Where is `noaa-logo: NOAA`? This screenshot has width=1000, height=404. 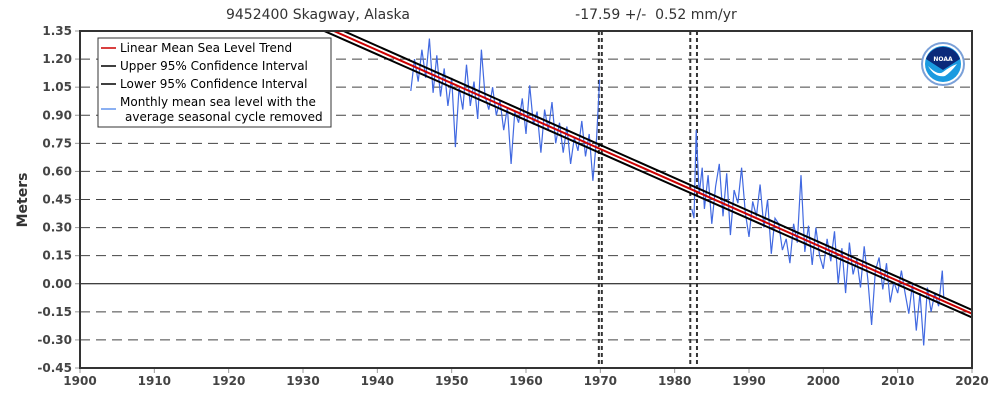
noaa-logo: NOAA is located at coordinates (943, 64).